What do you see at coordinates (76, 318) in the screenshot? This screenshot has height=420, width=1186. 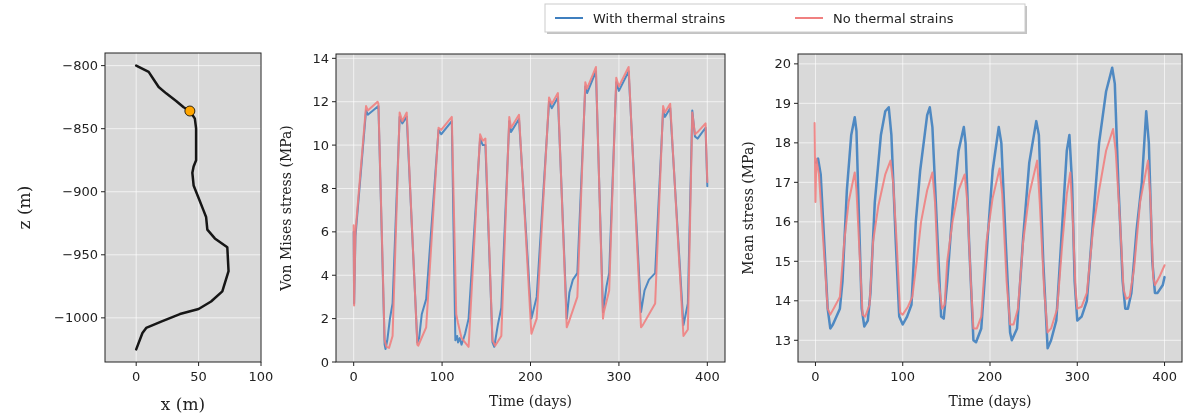 I see `y-tick-label: −1000` at bounding box center [76, 318].